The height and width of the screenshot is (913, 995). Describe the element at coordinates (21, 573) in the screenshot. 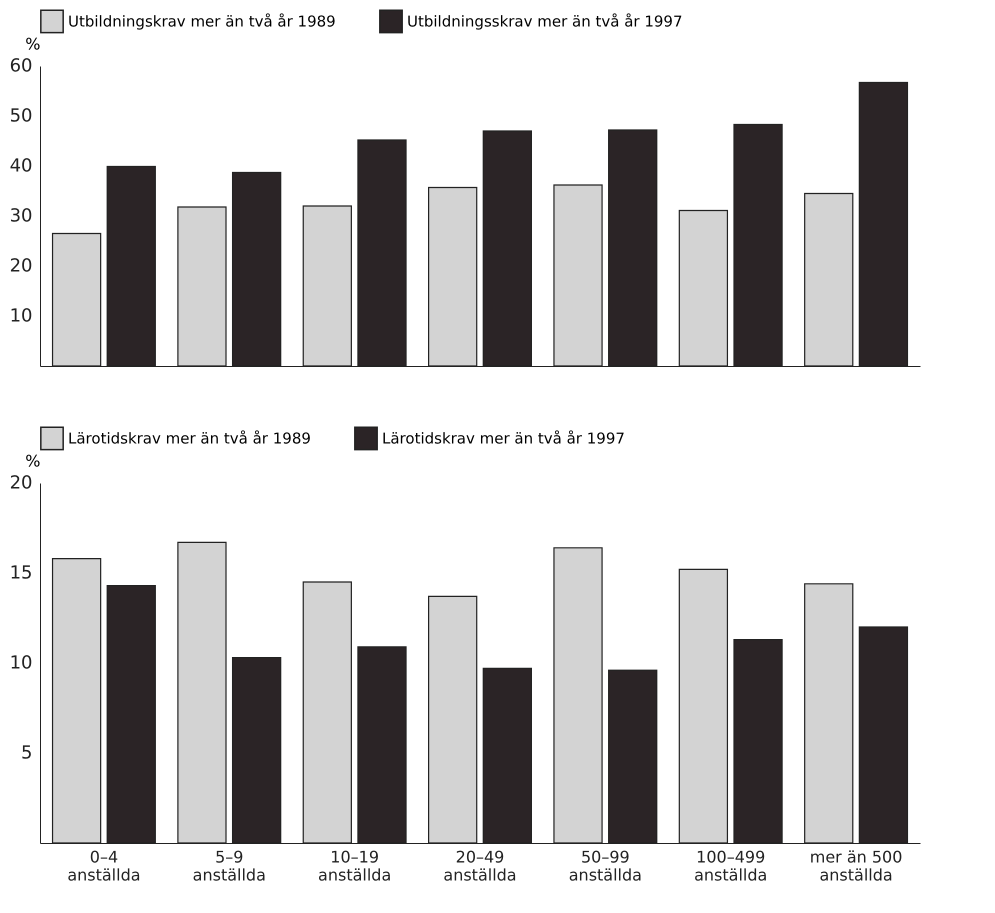

I see `y-tick-label: 15` at that location.